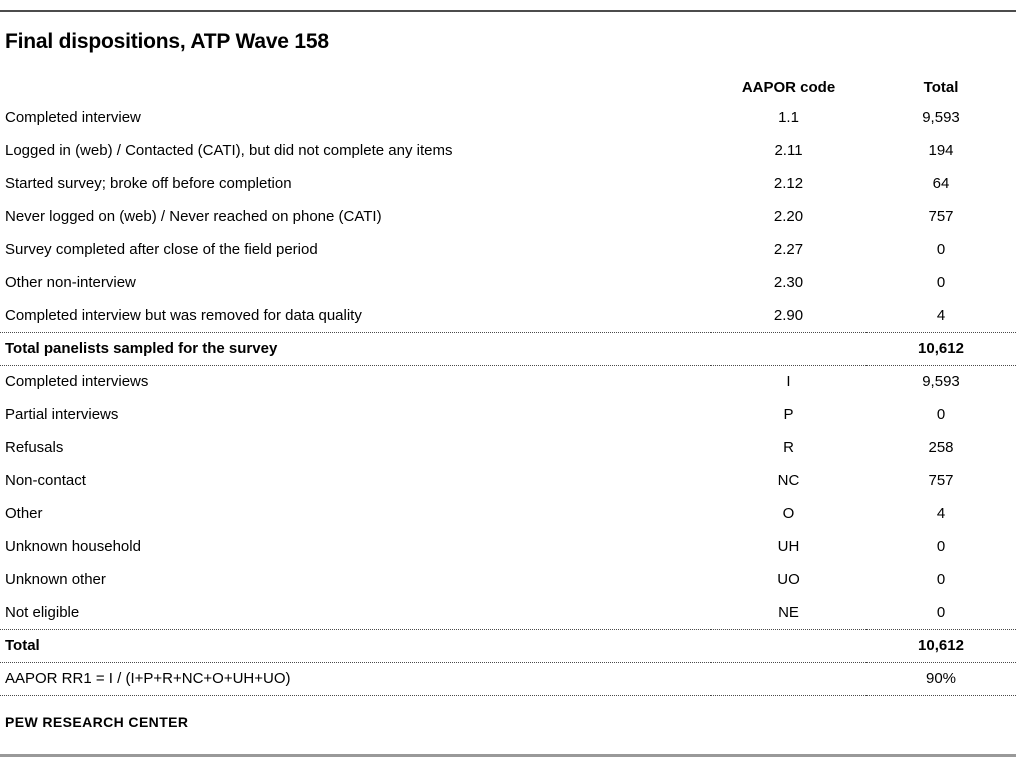 This screenshot has height=768, width=1024. Describe the element at coordinates (508, 447) in the screenshot. I see `table-row: Refusals R 258` at that location.